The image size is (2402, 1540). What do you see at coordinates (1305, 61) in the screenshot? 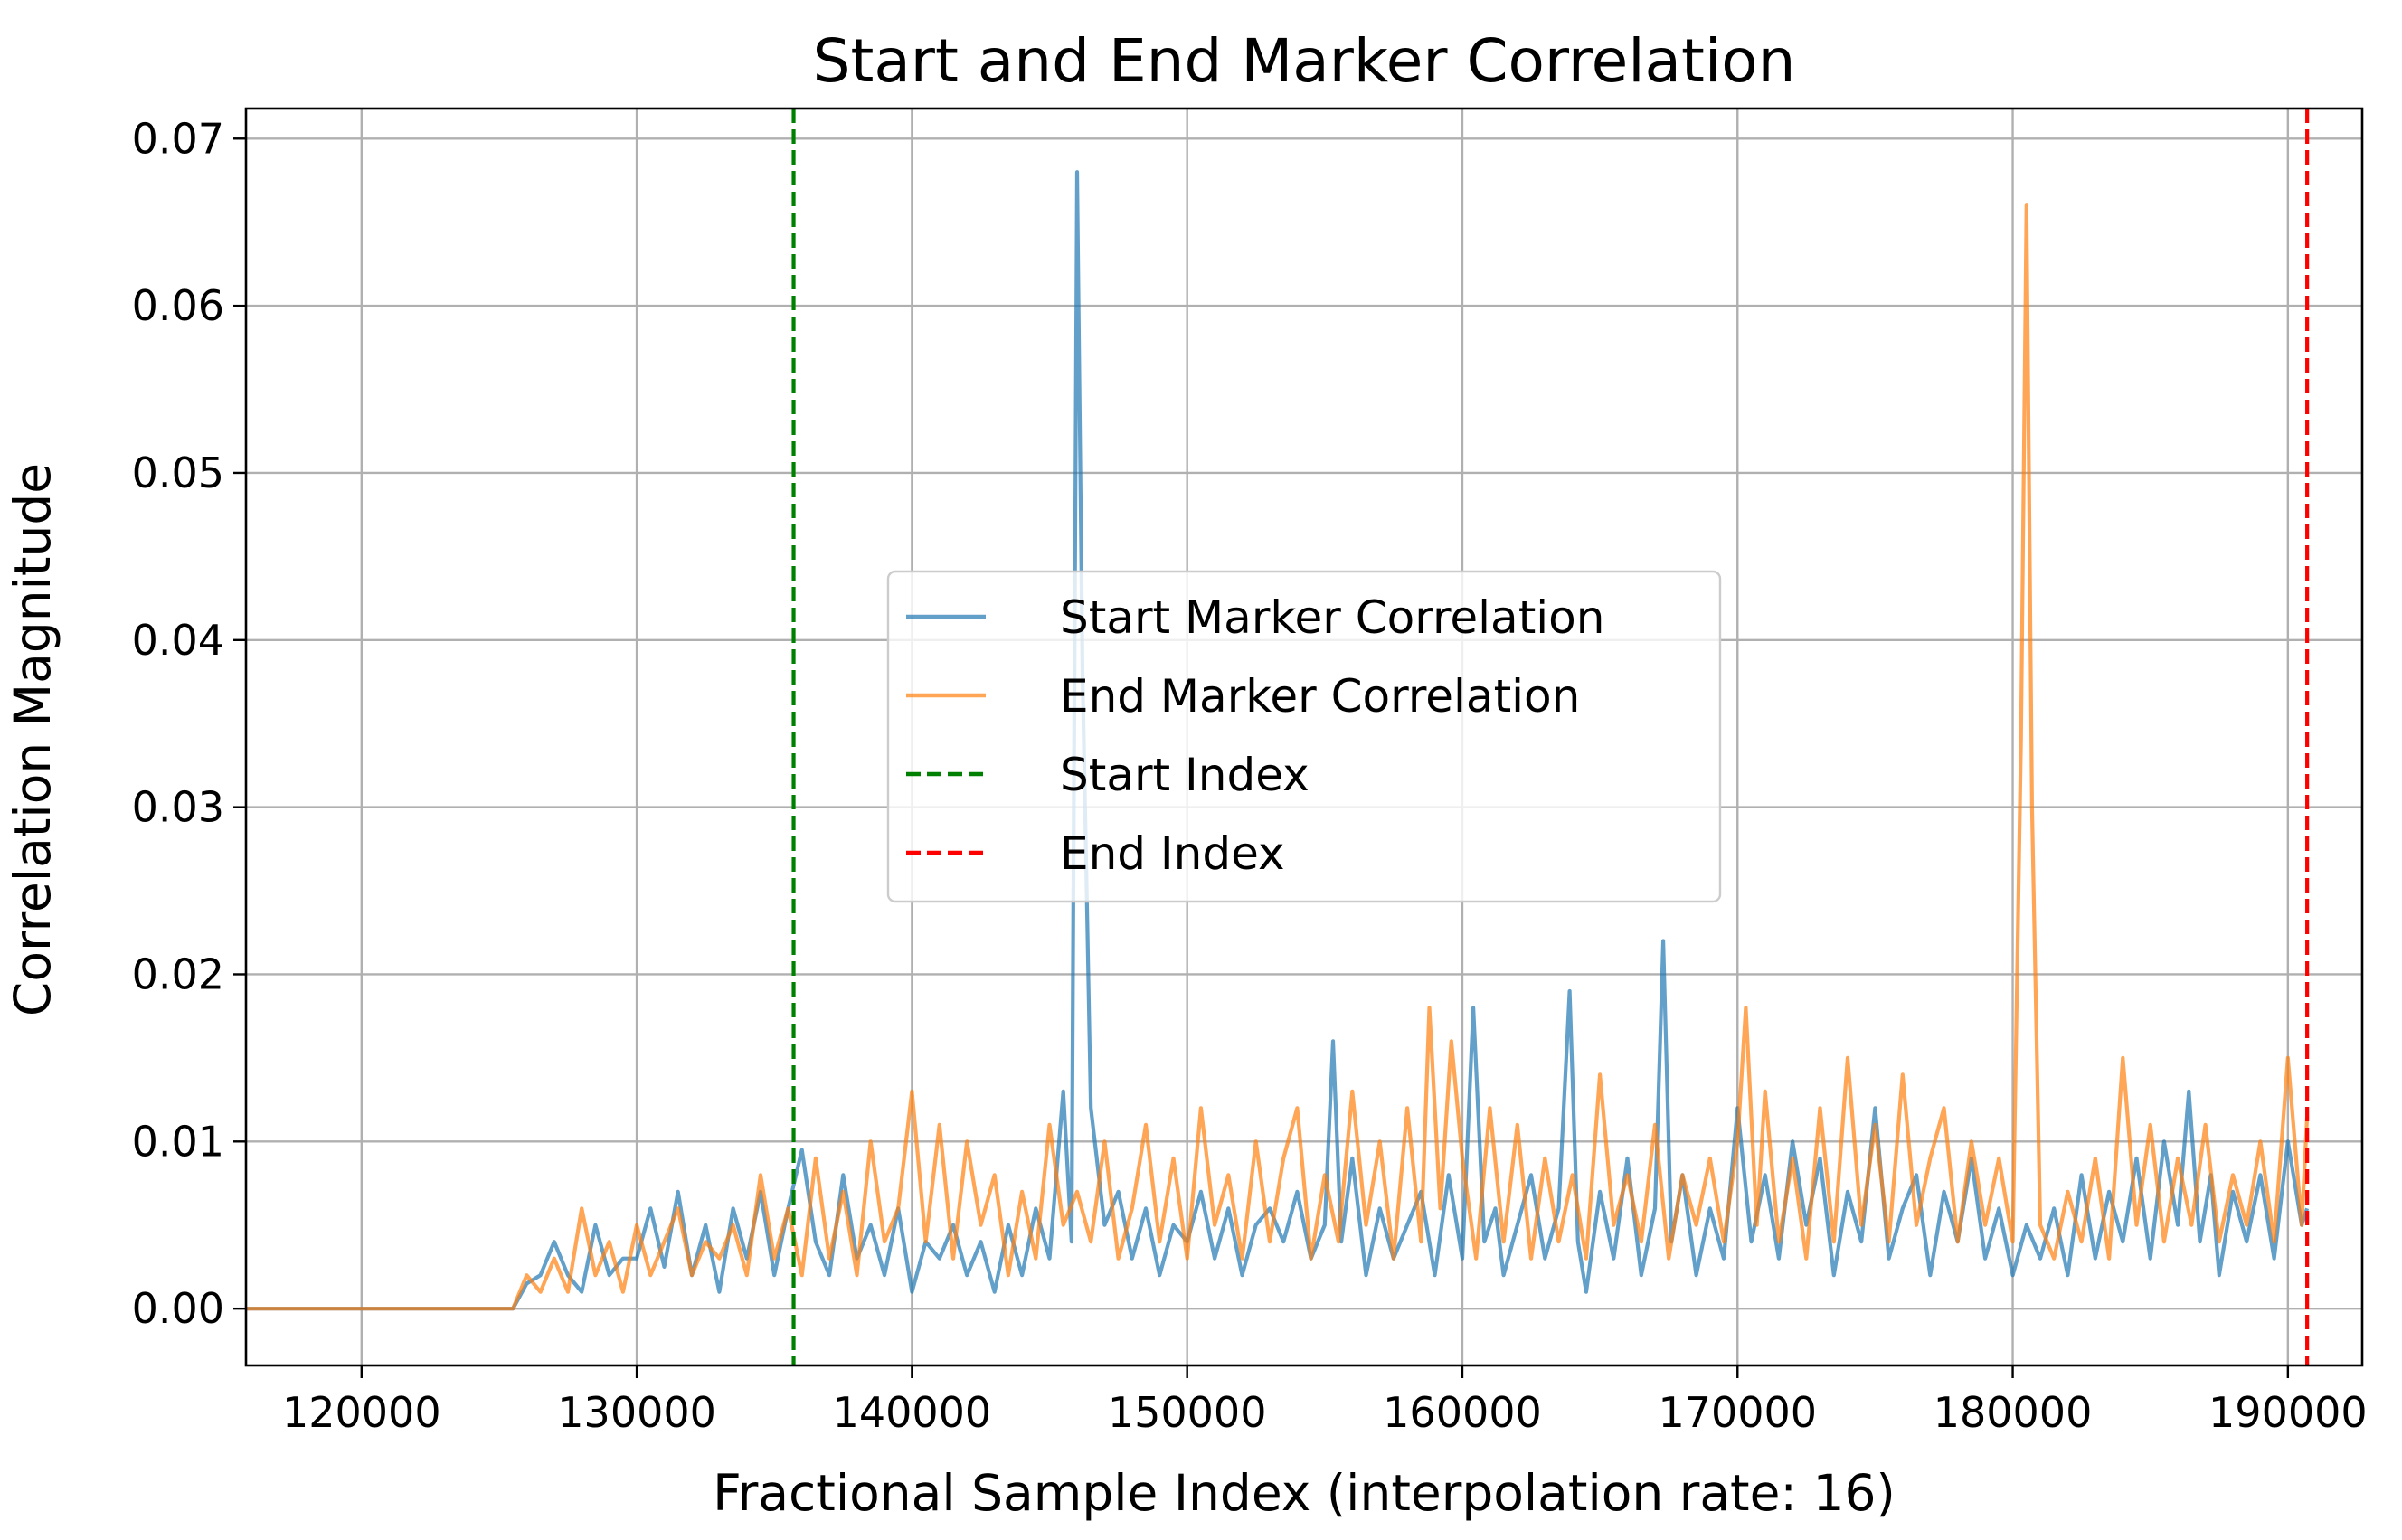
I see `chart-title: Start and End Marker Correlation` at bounding box center [1305, 61].